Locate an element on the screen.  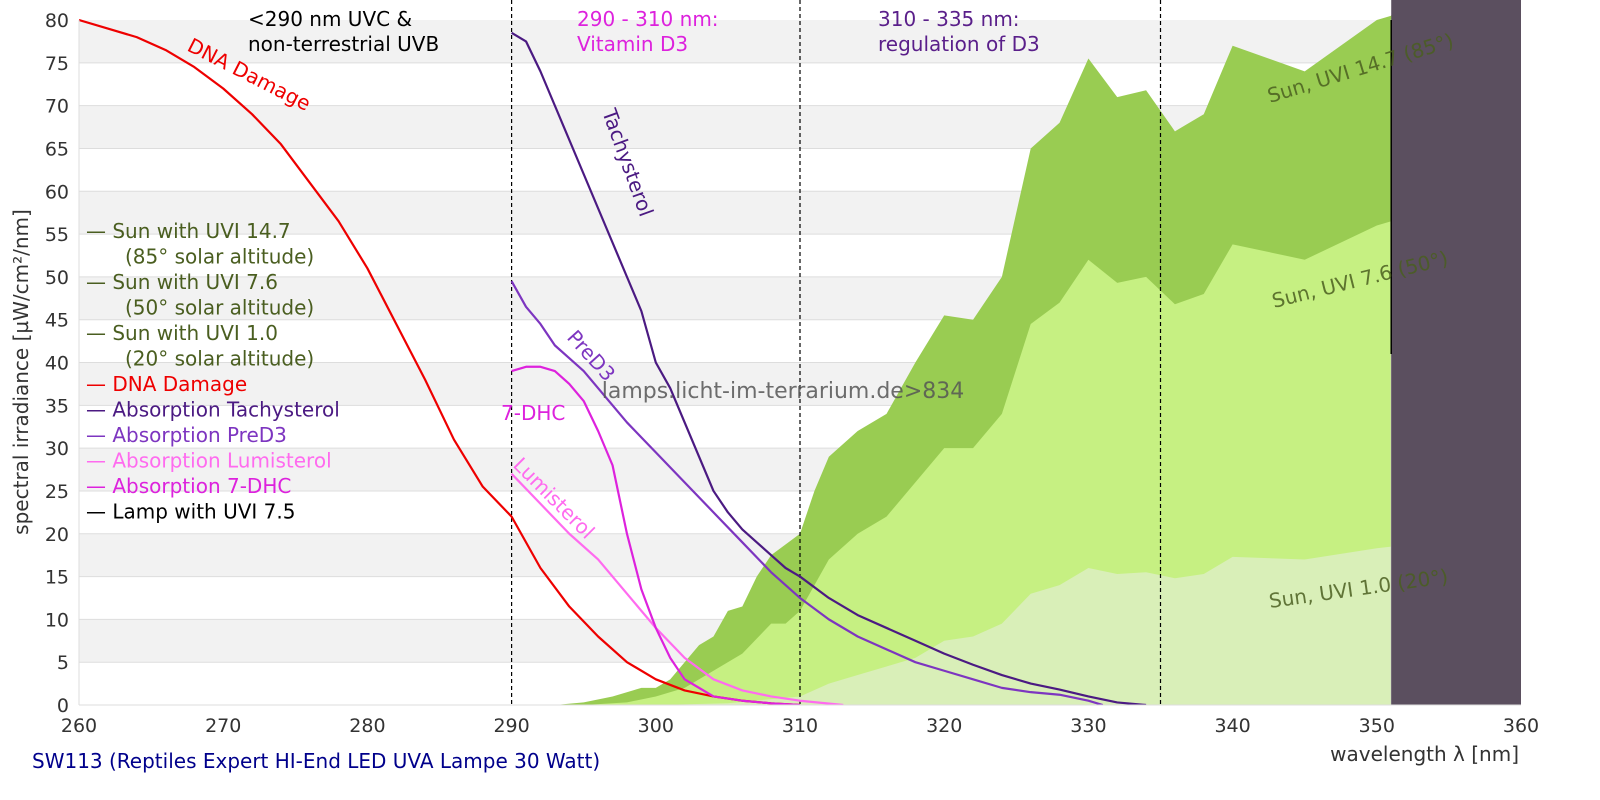
x-tick-label: 270 is located at coordinates (223, 726).